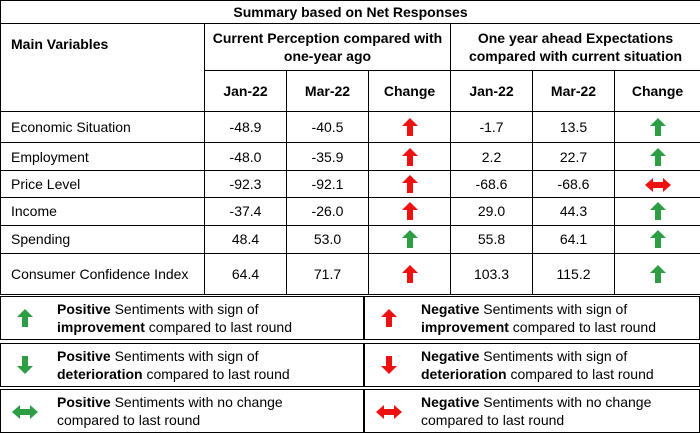 The width and height of the screenshot is (700, 435). What do you see at coordinates (491, 274) in the screenshot?
I see `ahd-jan-value: 103.3` at bounding box center [491, 274].